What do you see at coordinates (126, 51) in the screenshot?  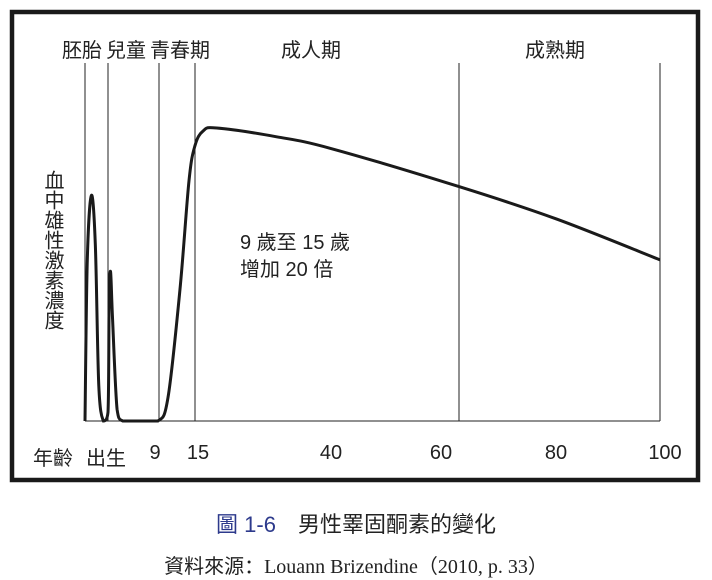 I see `stage-label-child: 兒童` at bounding box center [126, 51].